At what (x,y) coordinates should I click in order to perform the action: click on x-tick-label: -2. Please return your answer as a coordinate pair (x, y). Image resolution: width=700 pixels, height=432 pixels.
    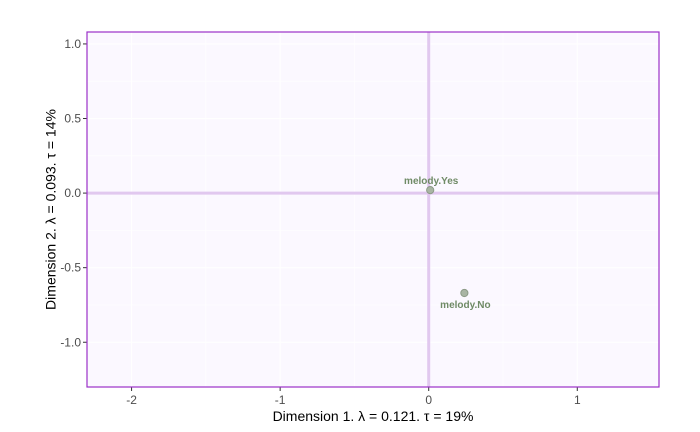
    Looking at the image, I should click on (131, 400).